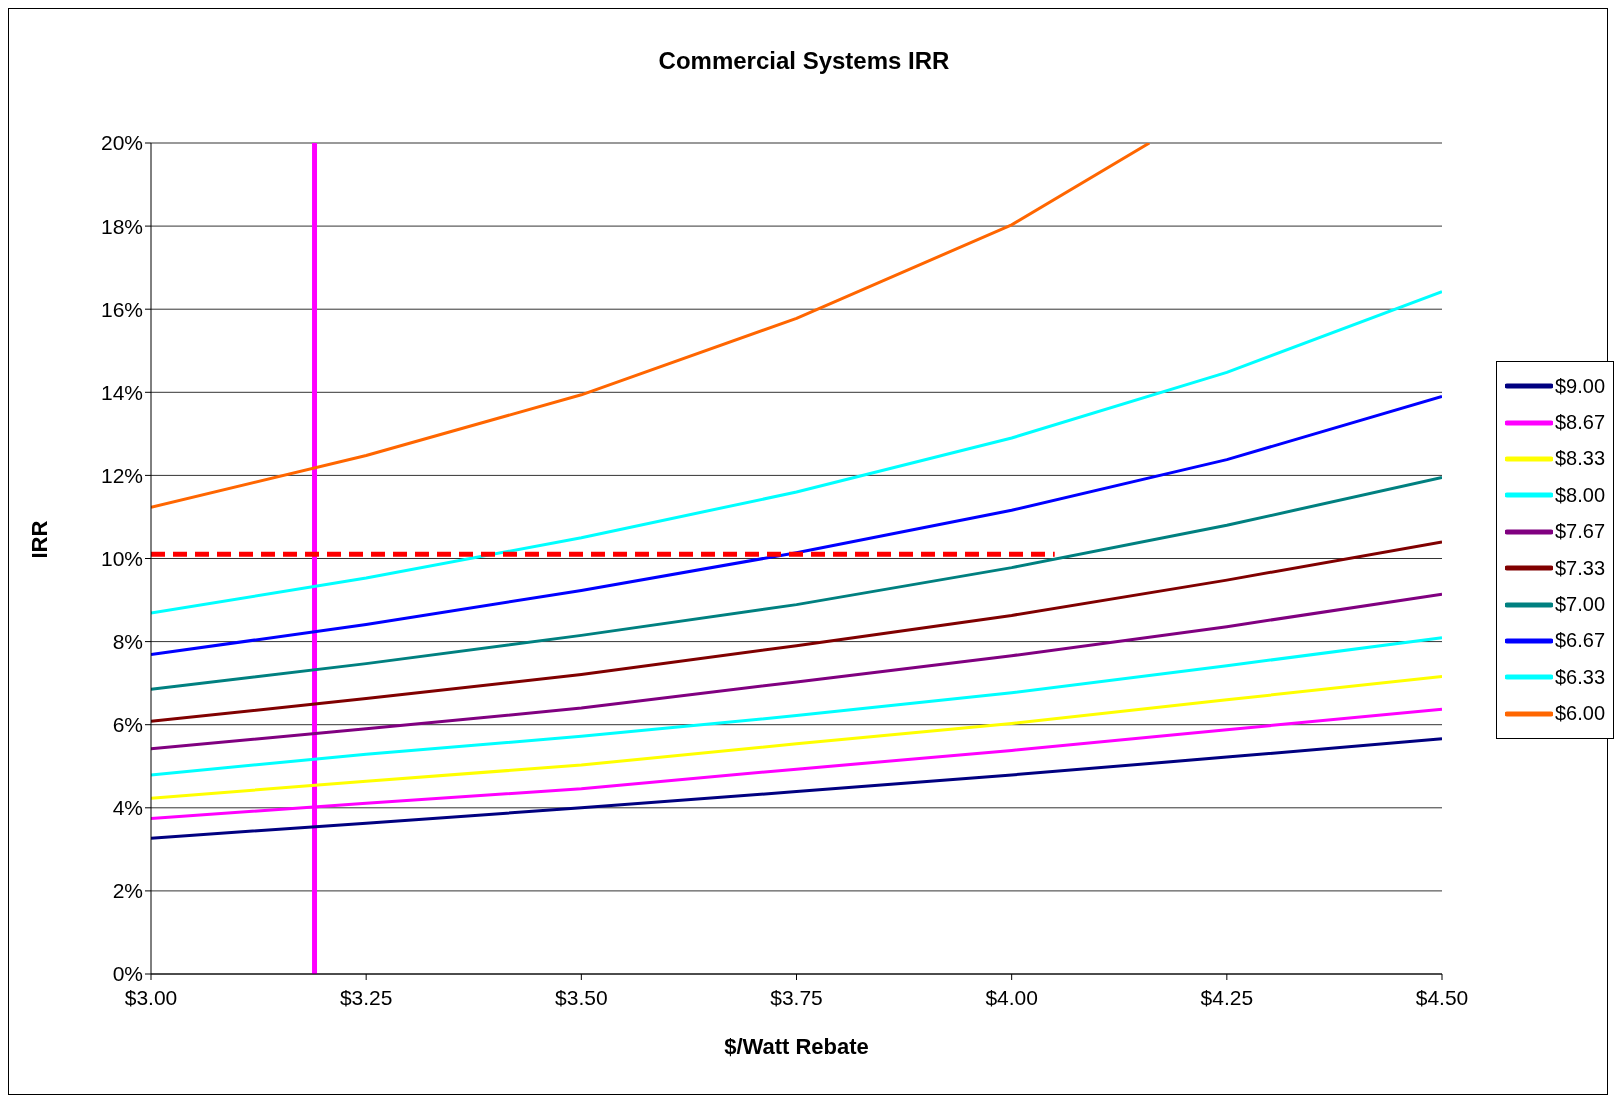 This screenshot has width=1616, height=1103. What do you see at coordinates (121, 309) in the screenshot?
I see `y-tick-label: 16%` at bounding box center [121, 309].